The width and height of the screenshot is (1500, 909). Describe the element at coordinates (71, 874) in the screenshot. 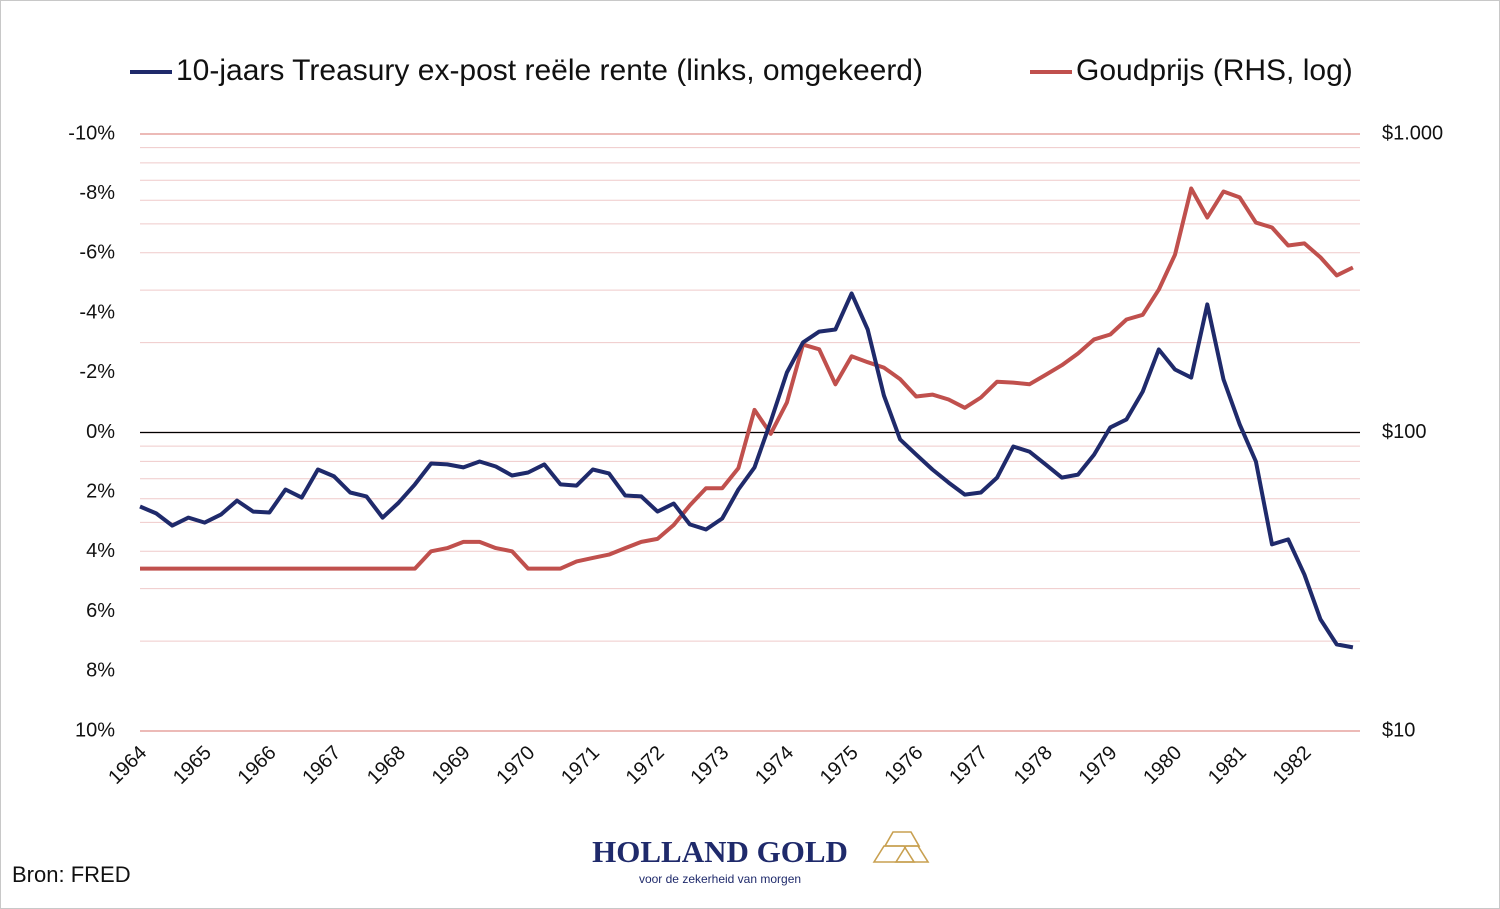

I see `source-note: Bron: FRED` at that location.